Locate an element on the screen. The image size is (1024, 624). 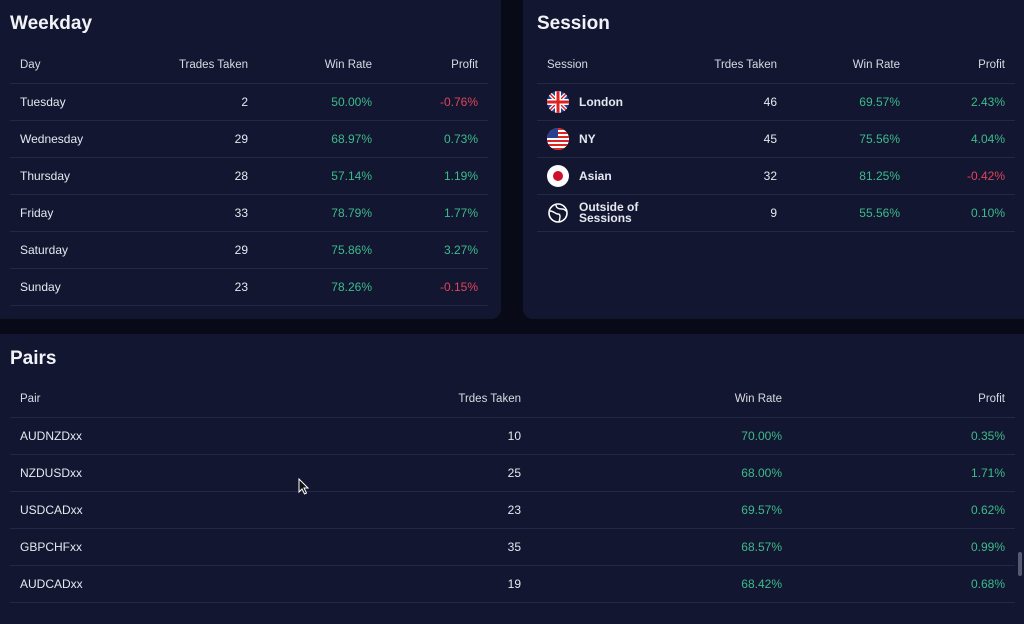
table-row: Thursday 28 57.14% 1.19% is located at coordinates (249, 176).